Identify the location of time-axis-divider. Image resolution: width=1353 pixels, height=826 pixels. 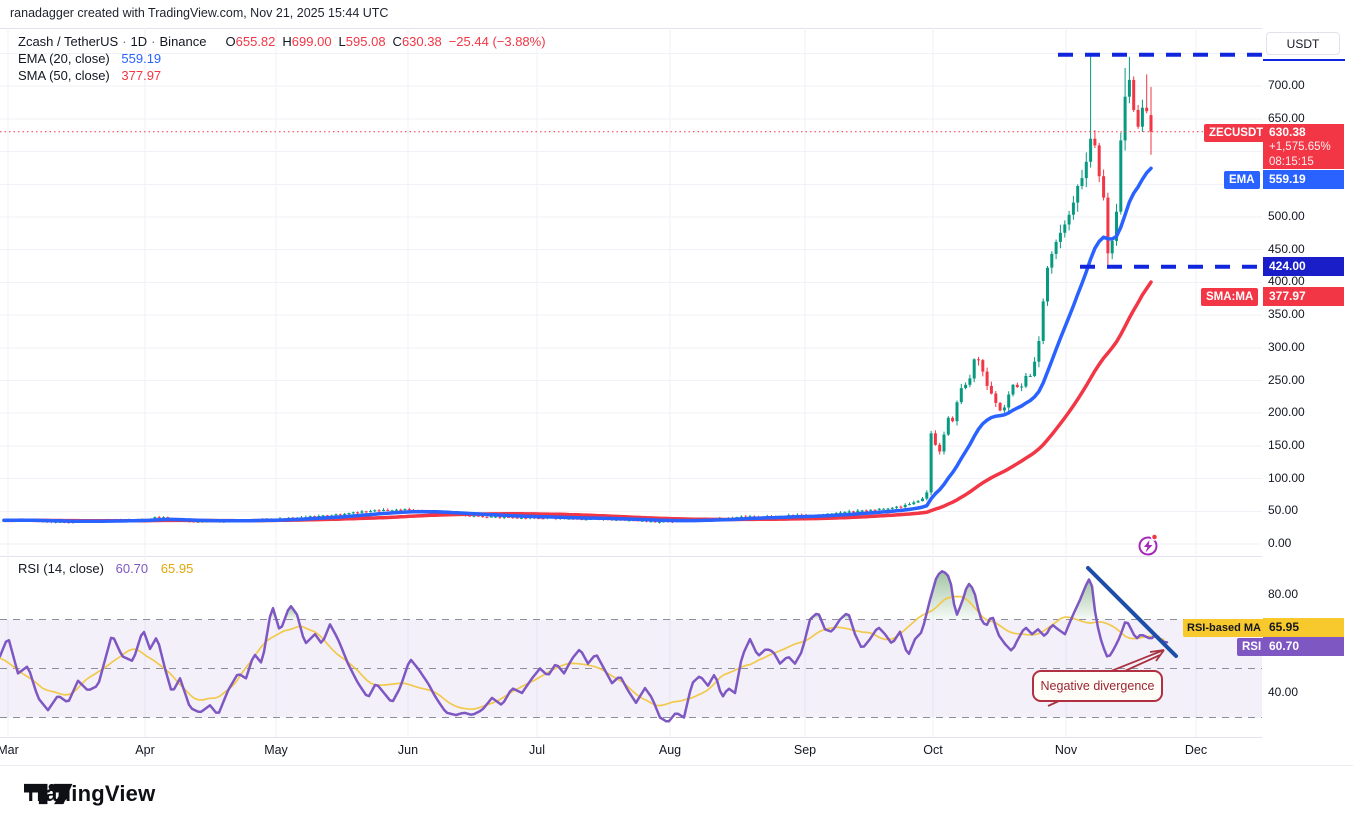
(676, 737).